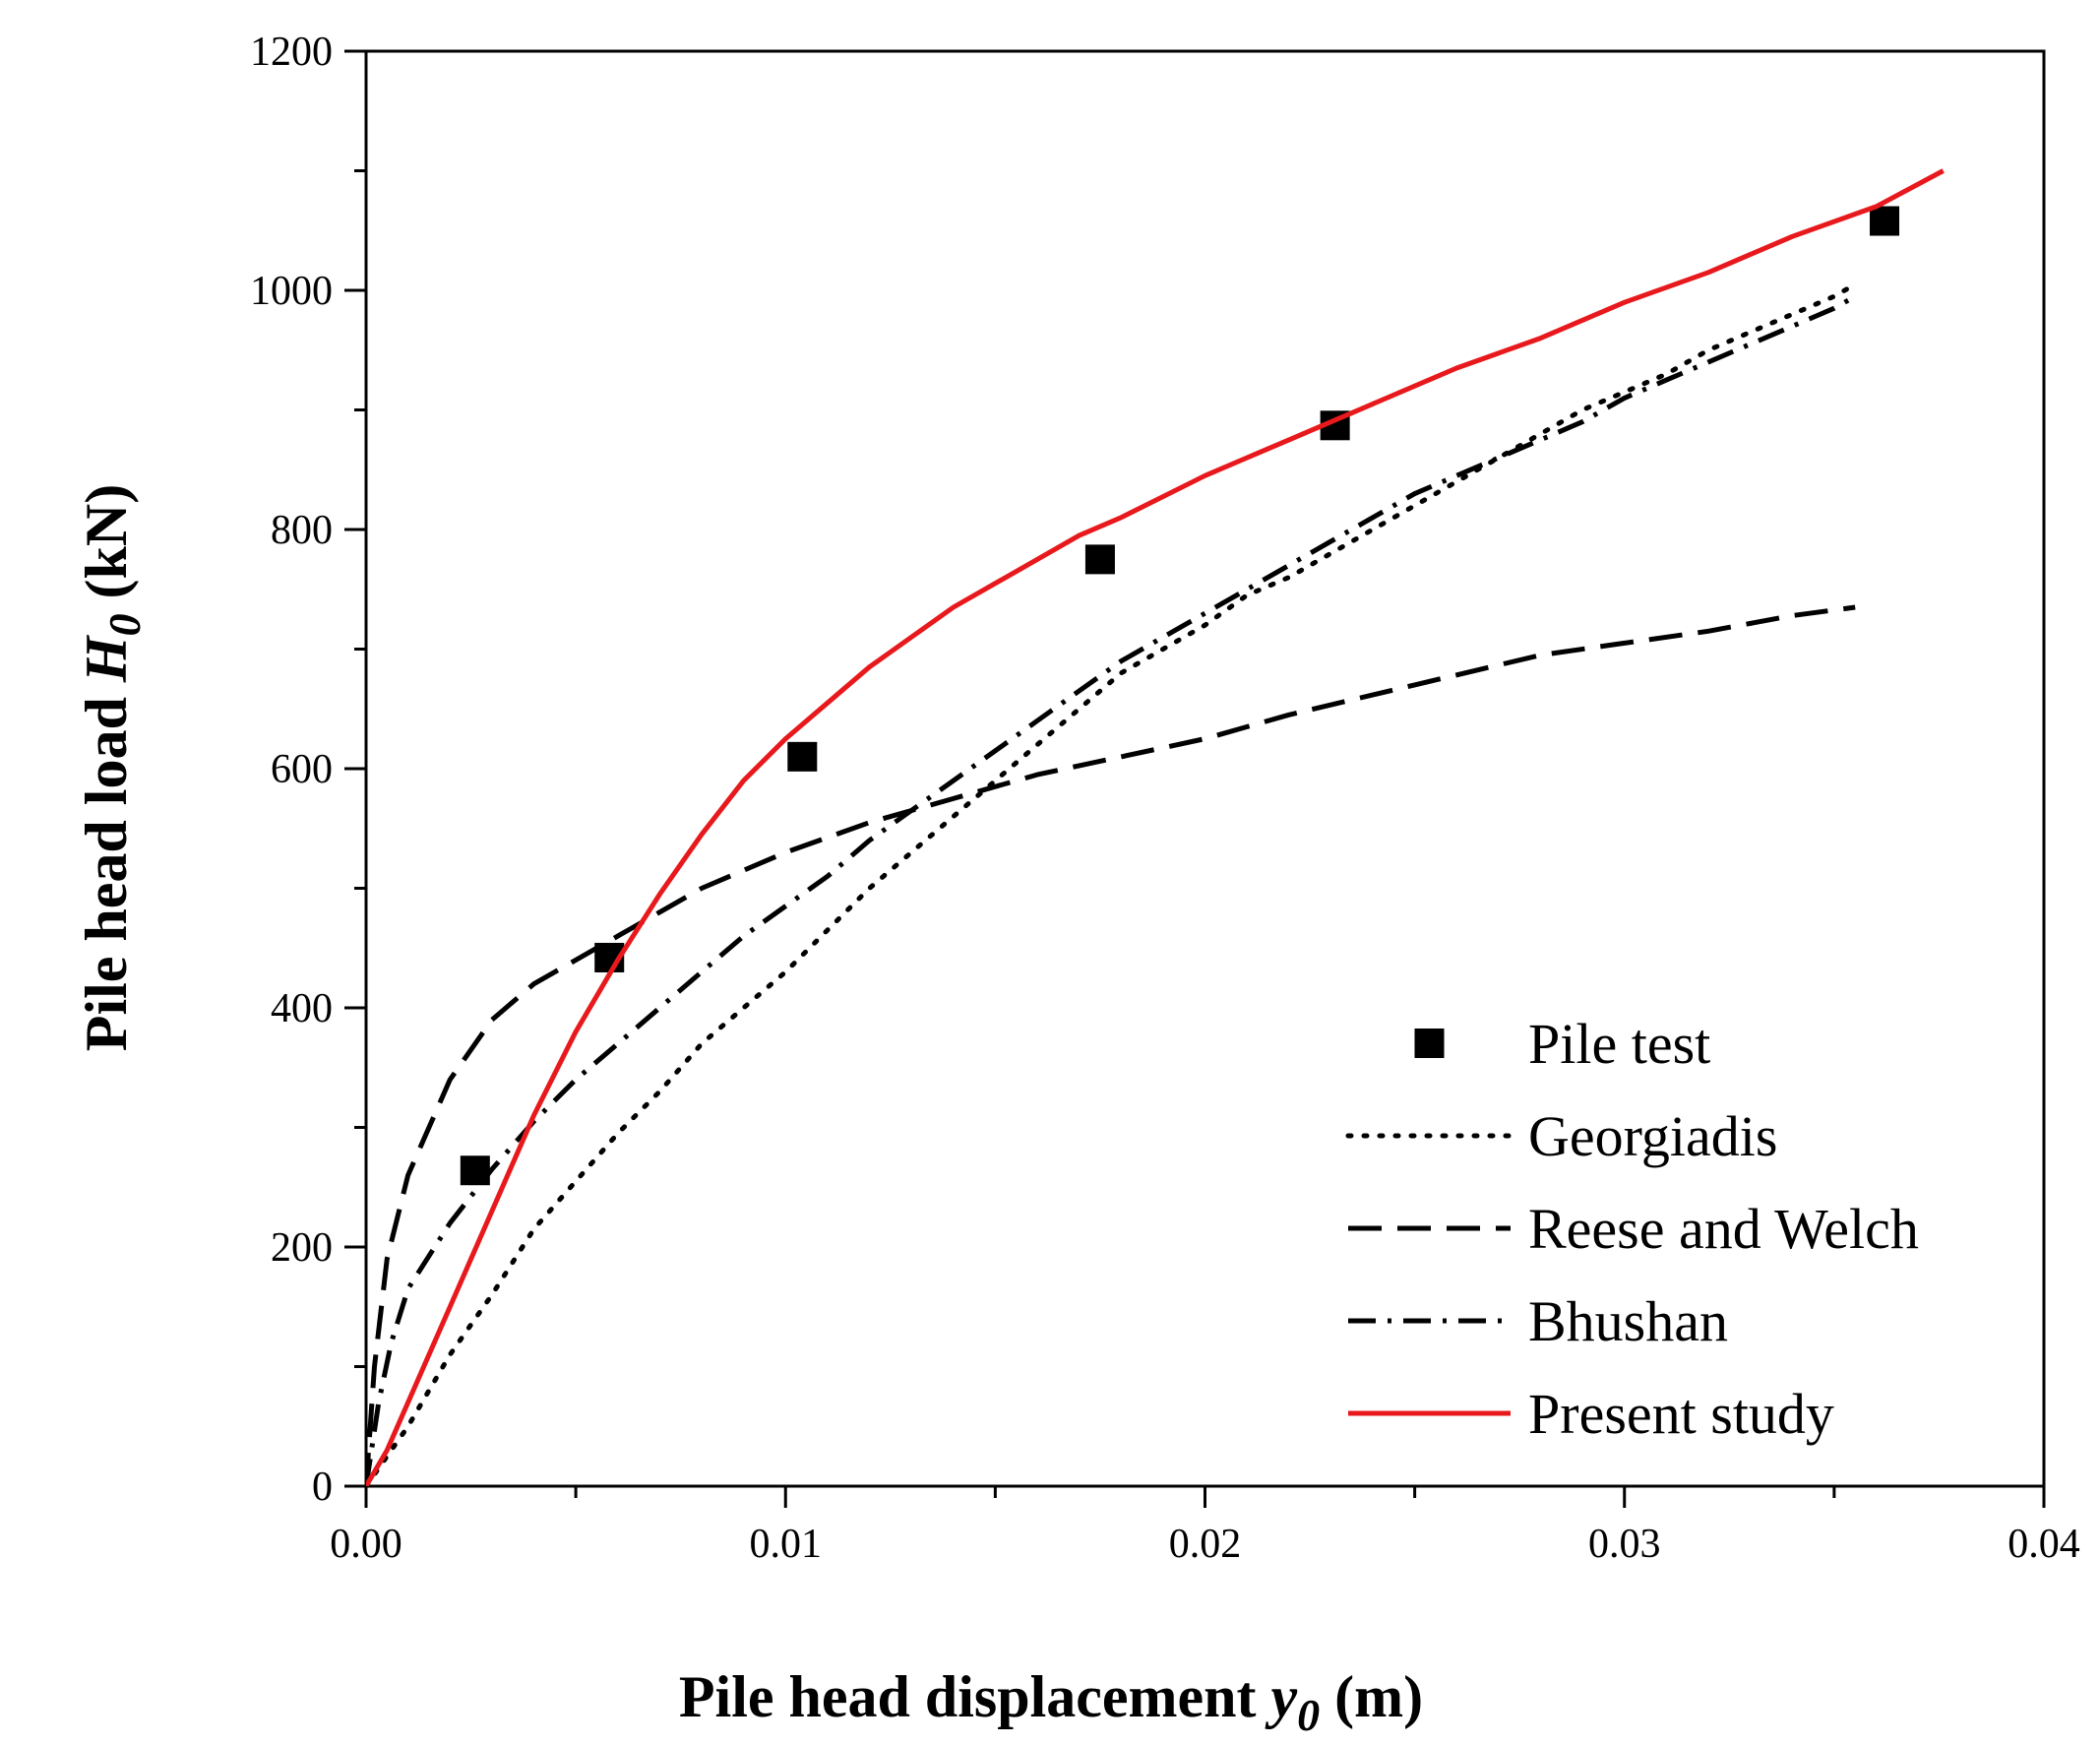 This screenshot has width=2100, height=1746. What do you see at coordinates (1378, 1696) in the screenshot?
I see `x-axis-title-unit: (m)` at bounding box center [1378, 1696].